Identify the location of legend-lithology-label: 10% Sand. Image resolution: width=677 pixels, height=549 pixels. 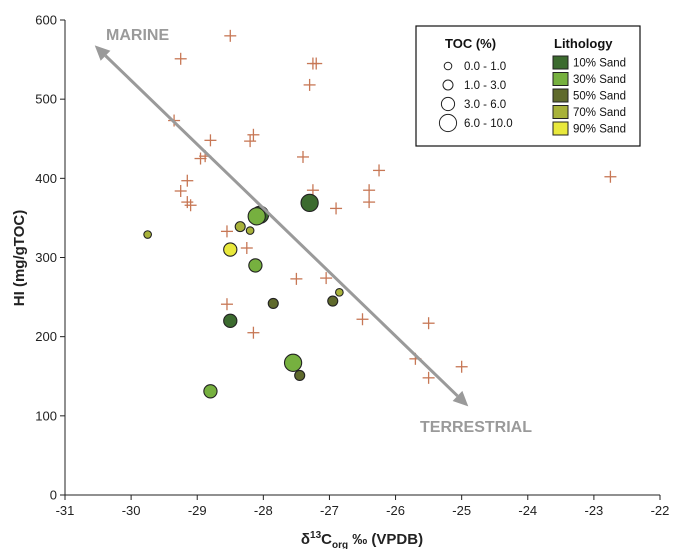
(599, 64).